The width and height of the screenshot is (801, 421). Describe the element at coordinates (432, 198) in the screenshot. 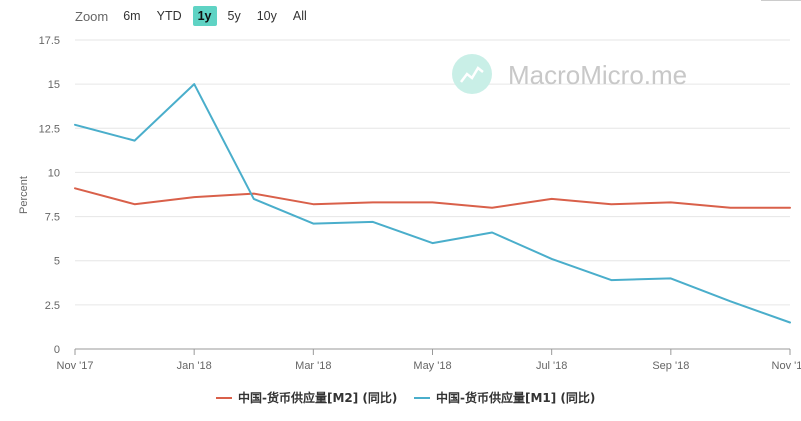

I see `series-line-m2` at that location.